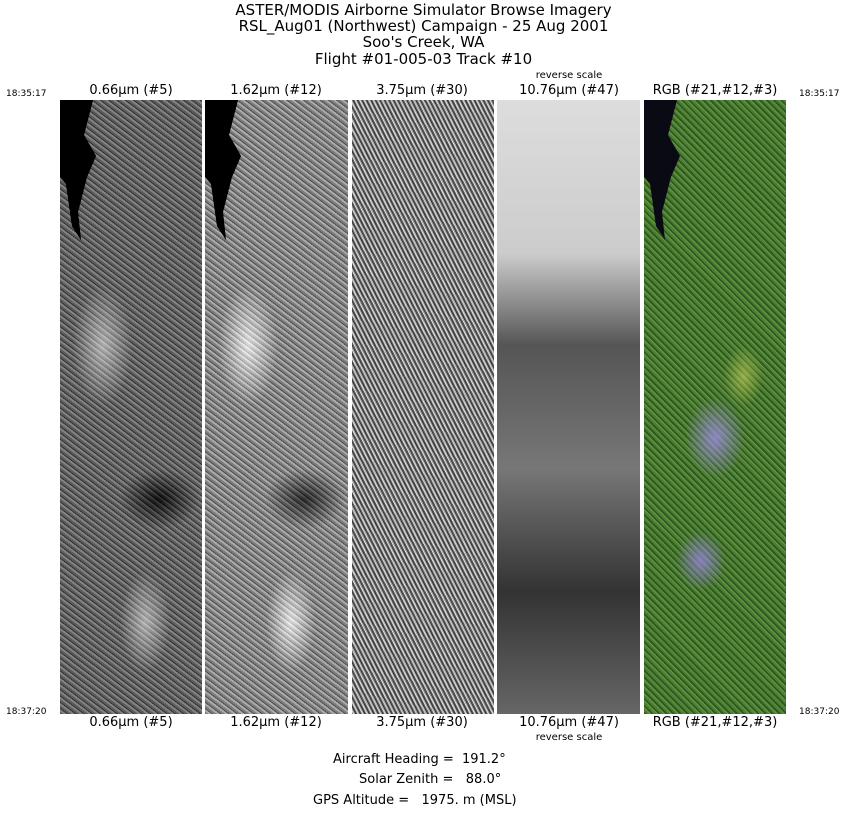  What do you see at coordinates (715, 407) in the screenshot?
I see `image-rgb` at bounding box center [715, 407].